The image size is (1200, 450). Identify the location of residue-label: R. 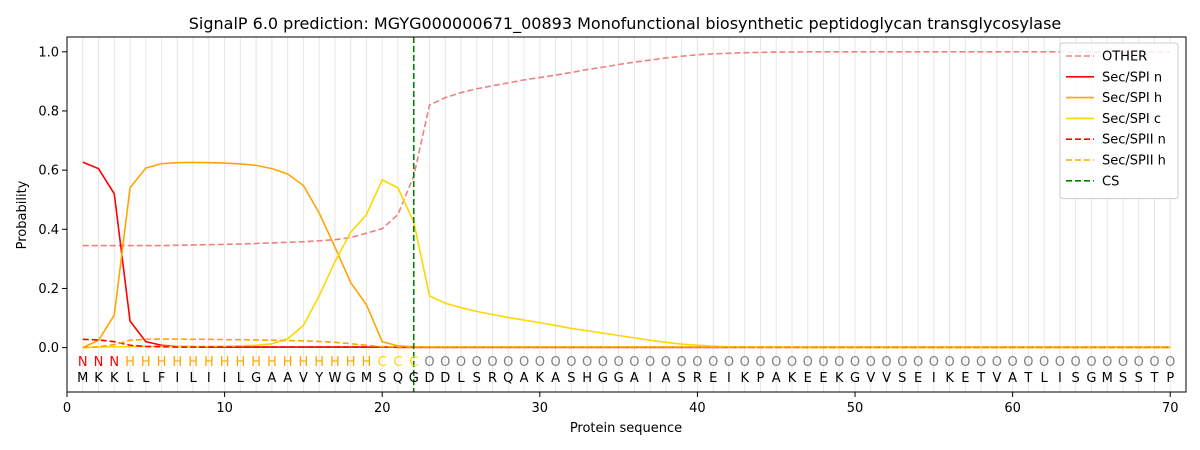
(492, 378).